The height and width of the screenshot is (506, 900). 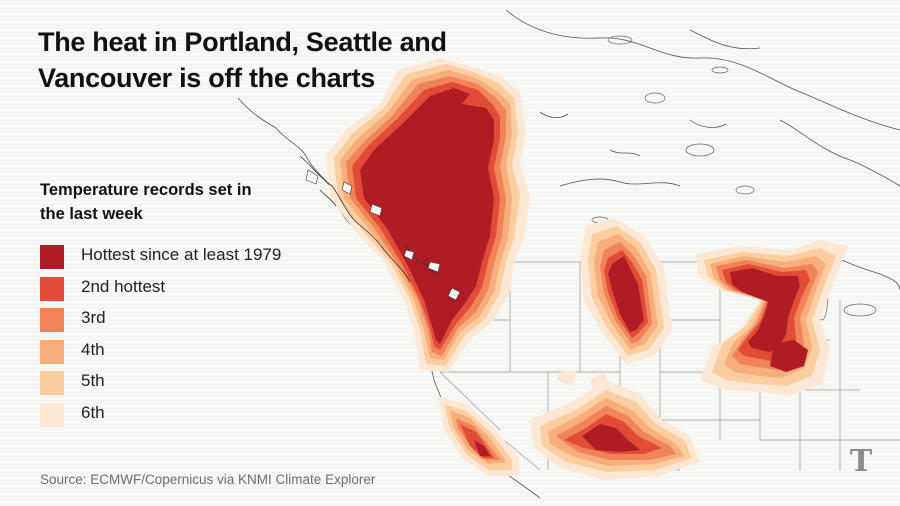 What do you see at coordinates (146, 202) in the screenshot?
I see `legend-title: Temperature records set in the last week` at bounding box center [146, 202].